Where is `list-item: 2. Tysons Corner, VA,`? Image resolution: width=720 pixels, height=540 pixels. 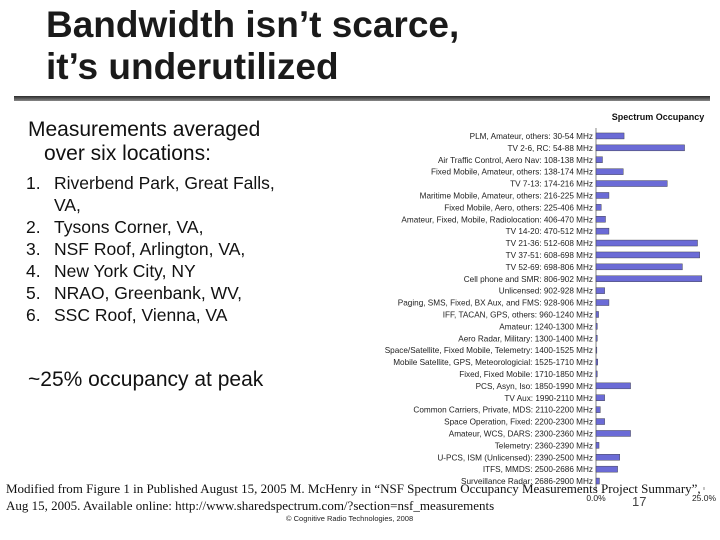 list-item: 2. Tysons Corner, VA, is located at coordinates (154, 227).